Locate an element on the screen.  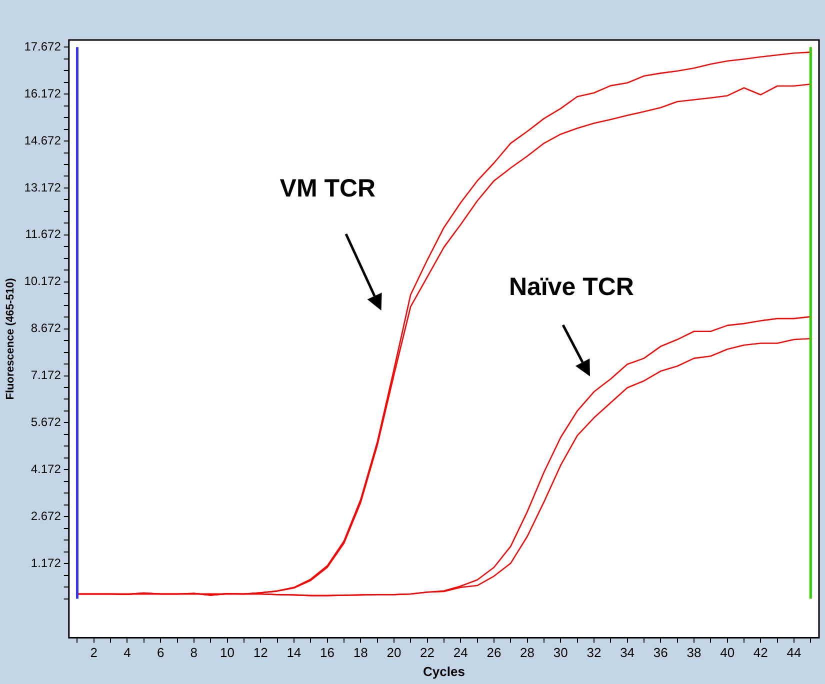
annotation: VM TCR is located at coordinates (328, 188).